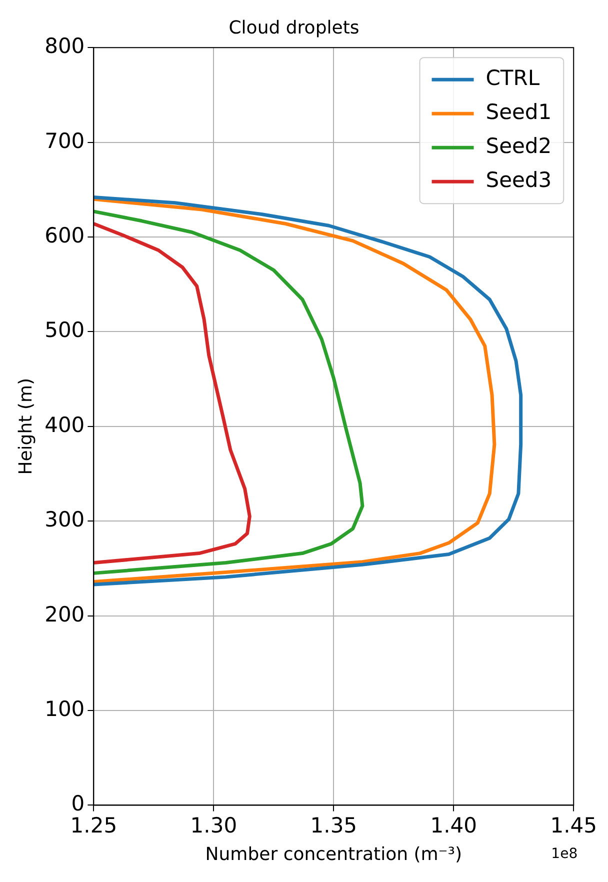  Describe the element at coordinates (294, 27) in the screenshot. I see `chart-title: Cloud droplets` at that location.